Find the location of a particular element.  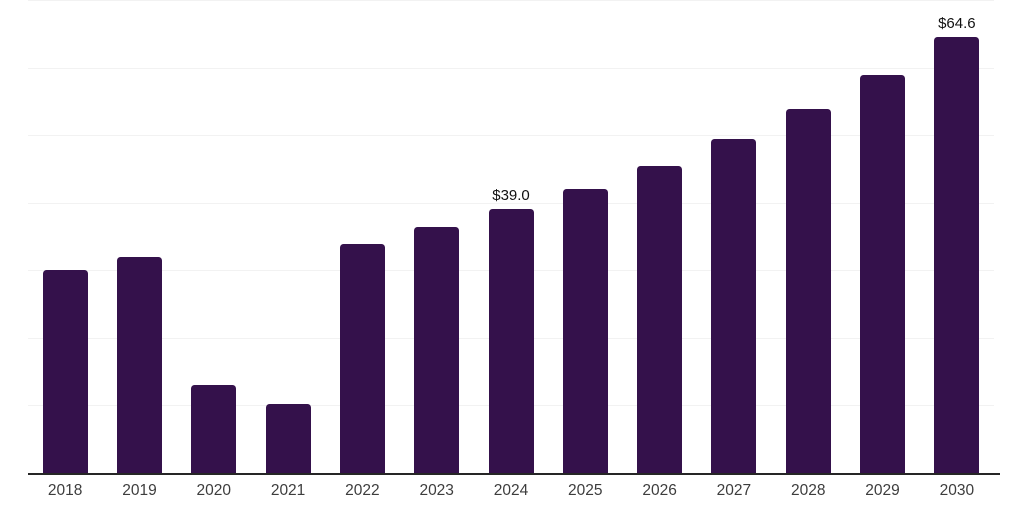

x-tick-label-2019: 2019 is located at coordinates (139, 490).